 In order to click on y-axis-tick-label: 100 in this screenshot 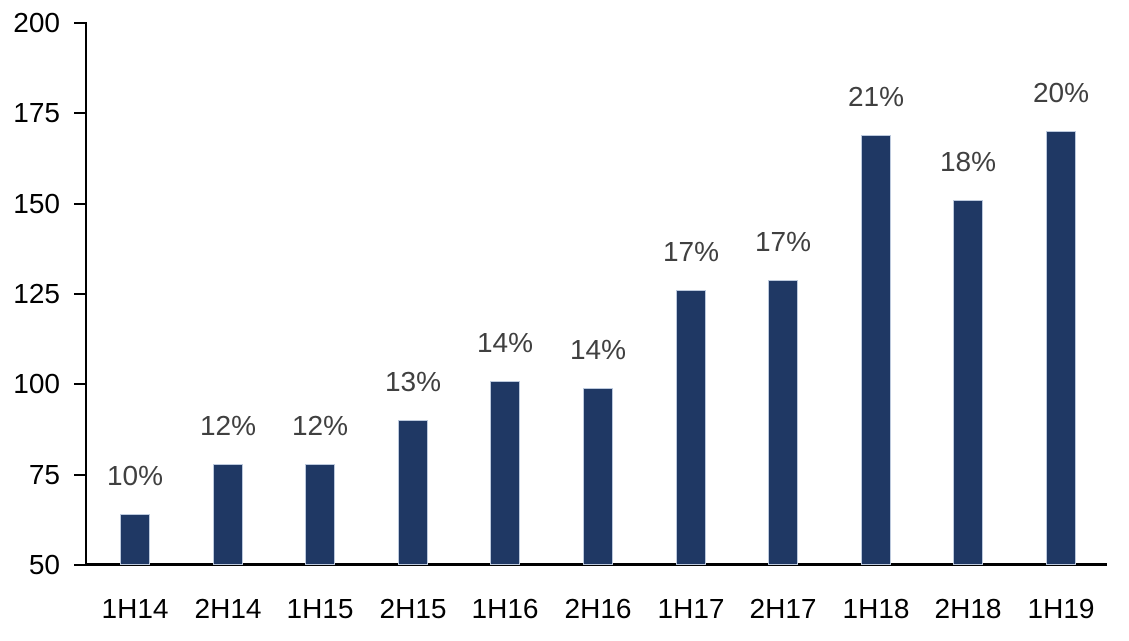, I will do `click(36, 383)`.